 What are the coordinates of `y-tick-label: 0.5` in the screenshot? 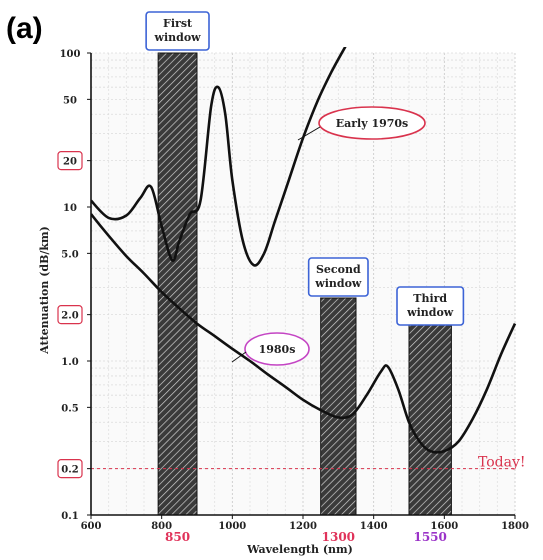 It's located at (69, 408).